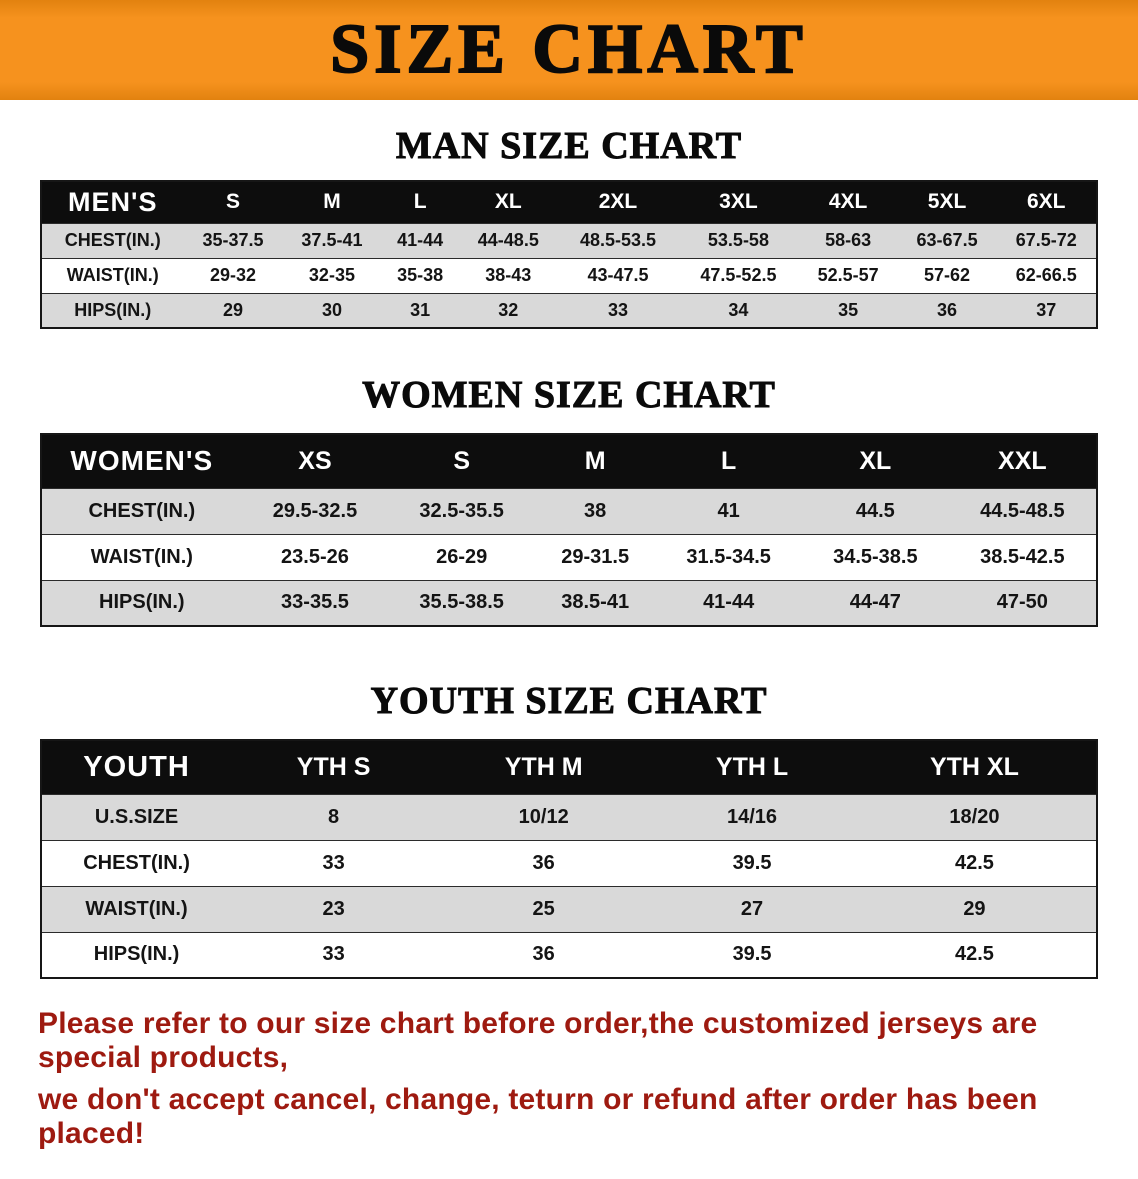 Image resolution: width=1138 pixels, height=1179 pixels. I want to click on measurement-value: 38.5-41, so click(595, 602).